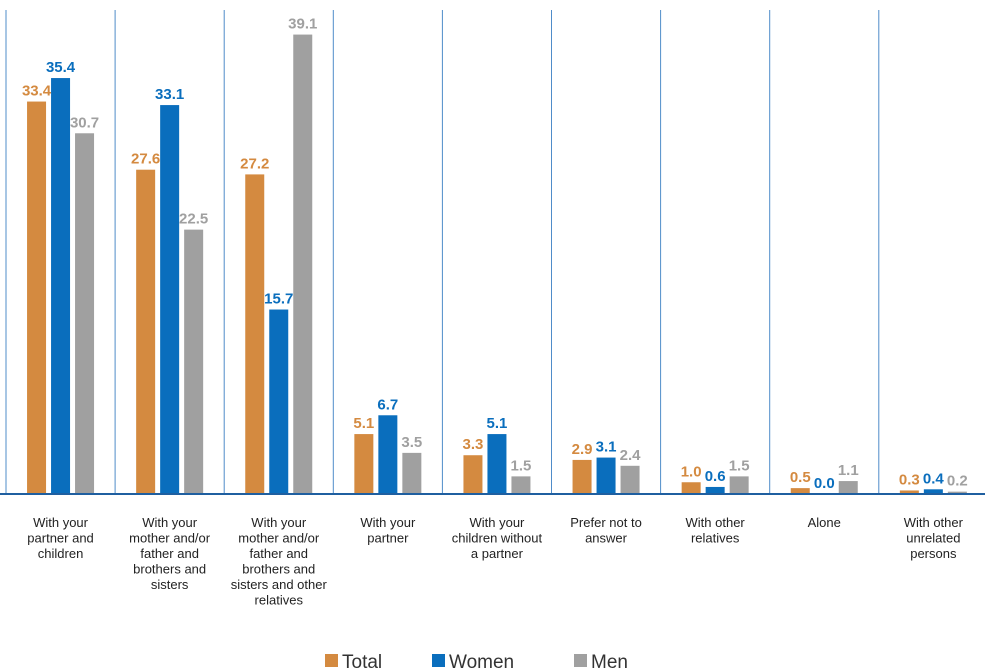  Describe the element at coordinates (631, 455) in the screenshot. I see `value-label-men: 2.4` at that location.